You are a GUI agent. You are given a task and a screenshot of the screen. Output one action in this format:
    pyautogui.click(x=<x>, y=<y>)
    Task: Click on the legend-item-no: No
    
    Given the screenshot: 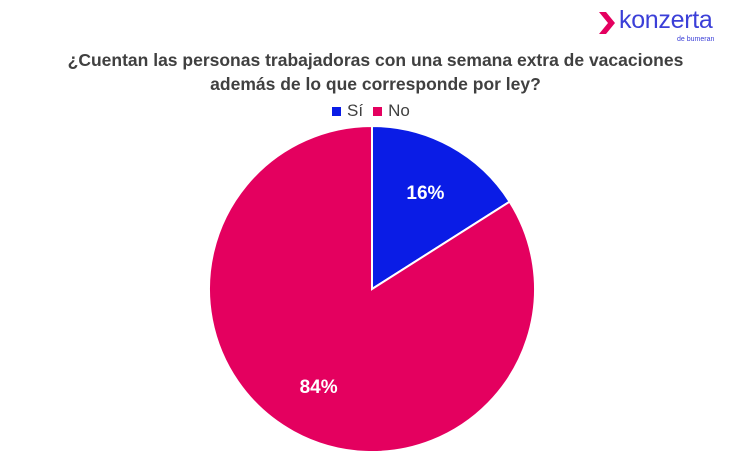 What is the action you would take?
    pyautogui.click(x=391, y=111)
    